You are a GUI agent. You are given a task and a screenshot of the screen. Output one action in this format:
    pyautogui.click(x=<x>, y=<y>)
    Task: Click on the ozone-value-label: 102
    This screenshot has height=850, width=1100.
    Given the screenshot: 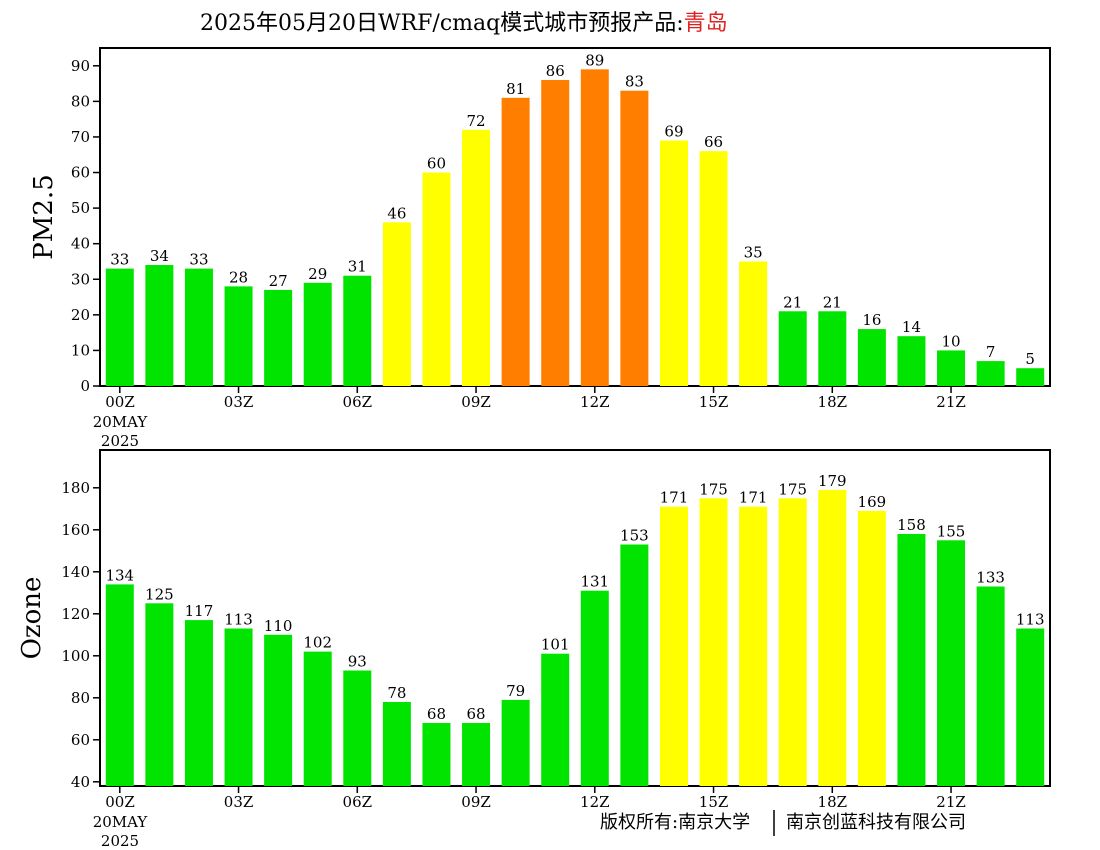 What is the action you would take?
    pyautogui.click(x=317, y=643)
    